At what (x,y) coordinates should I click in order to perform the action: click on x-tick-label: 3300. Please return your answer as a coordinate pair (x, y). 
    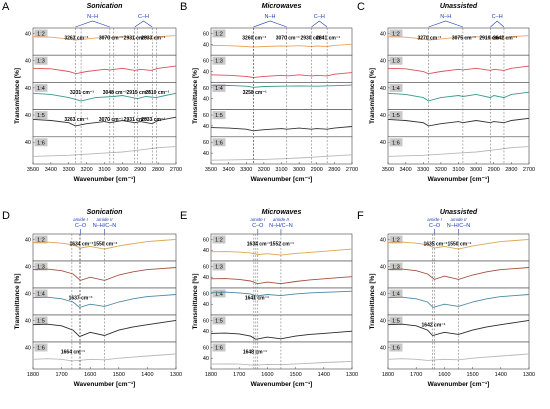
    Looking at the image, I should click on (69, 170).